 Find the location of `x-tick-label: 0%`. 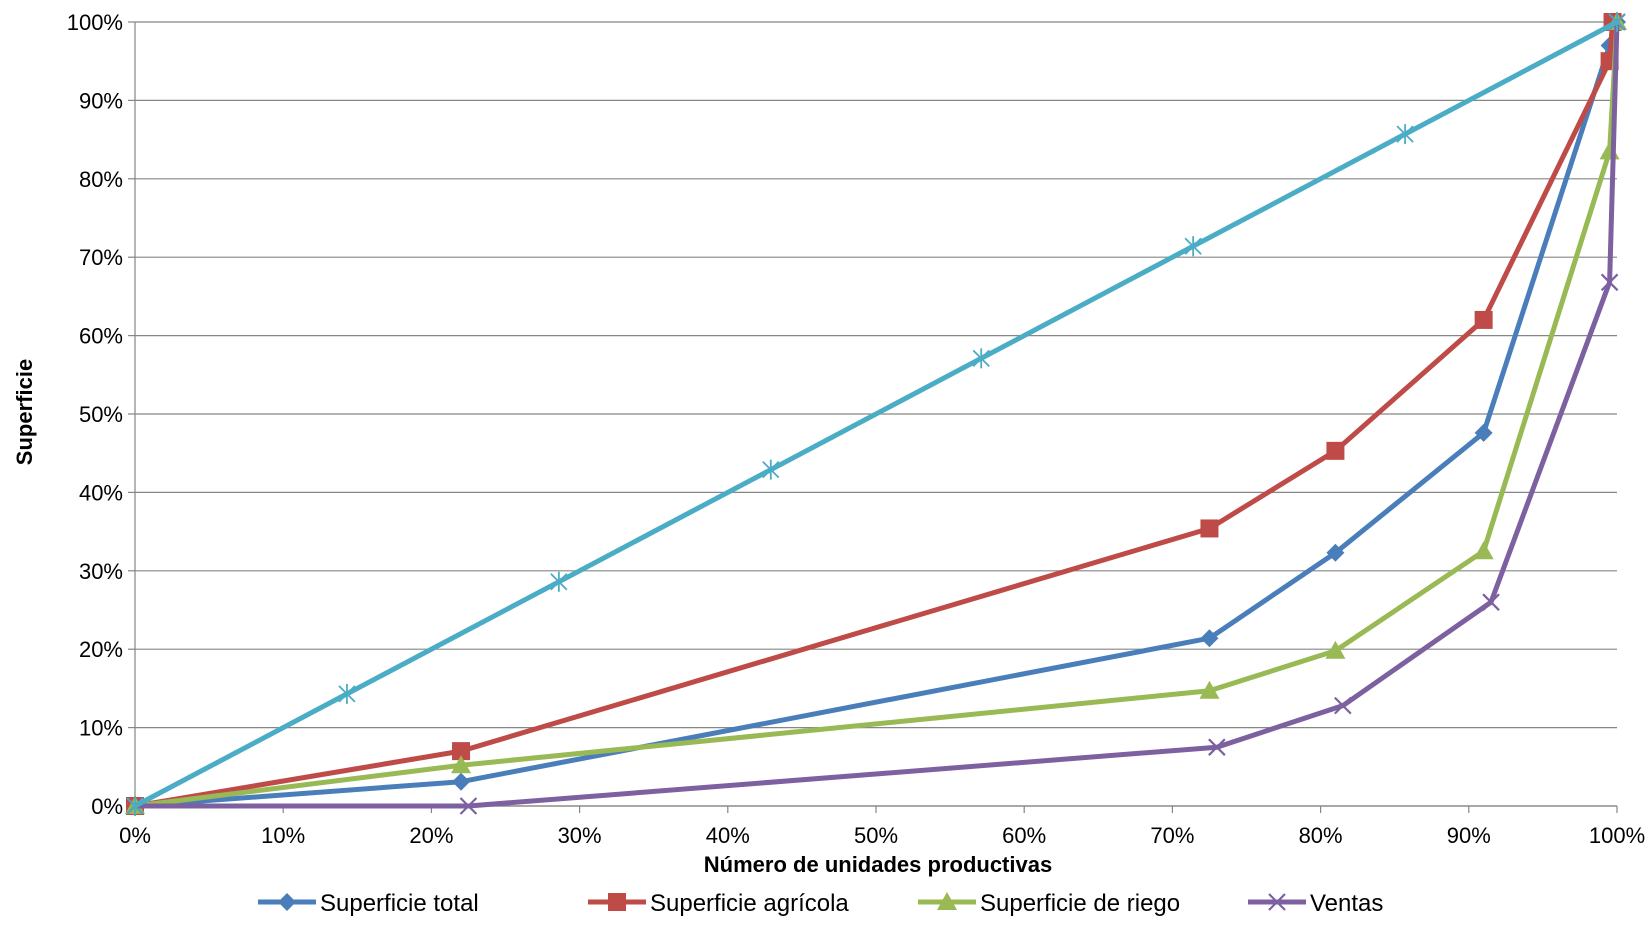

x-tick-label: 0% is located at coordinates (135, 835).